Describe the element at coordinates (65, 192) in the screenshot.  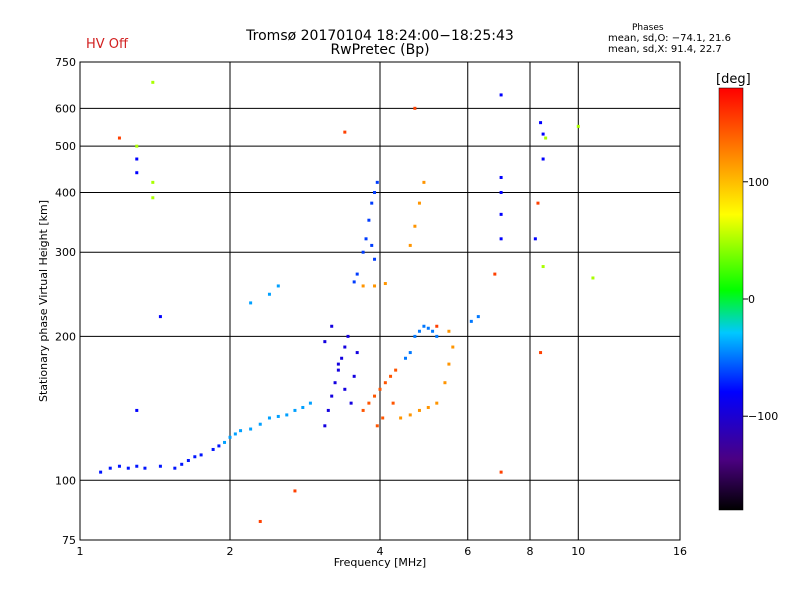
I see `y-tick-label: 400` at that location.